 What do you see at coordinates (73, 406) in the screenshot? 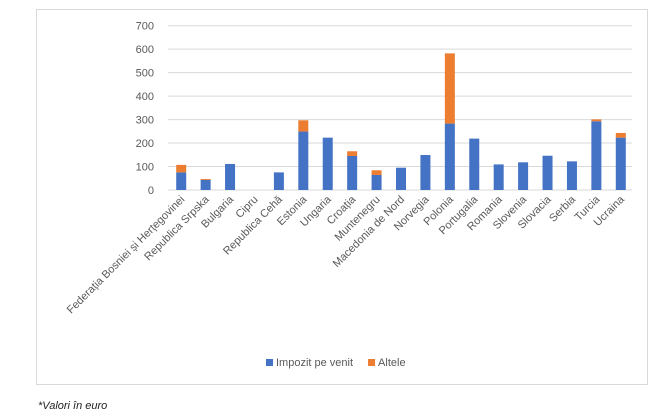
I see `footnote: *Valori în euro` at bounding box center [73, 406].